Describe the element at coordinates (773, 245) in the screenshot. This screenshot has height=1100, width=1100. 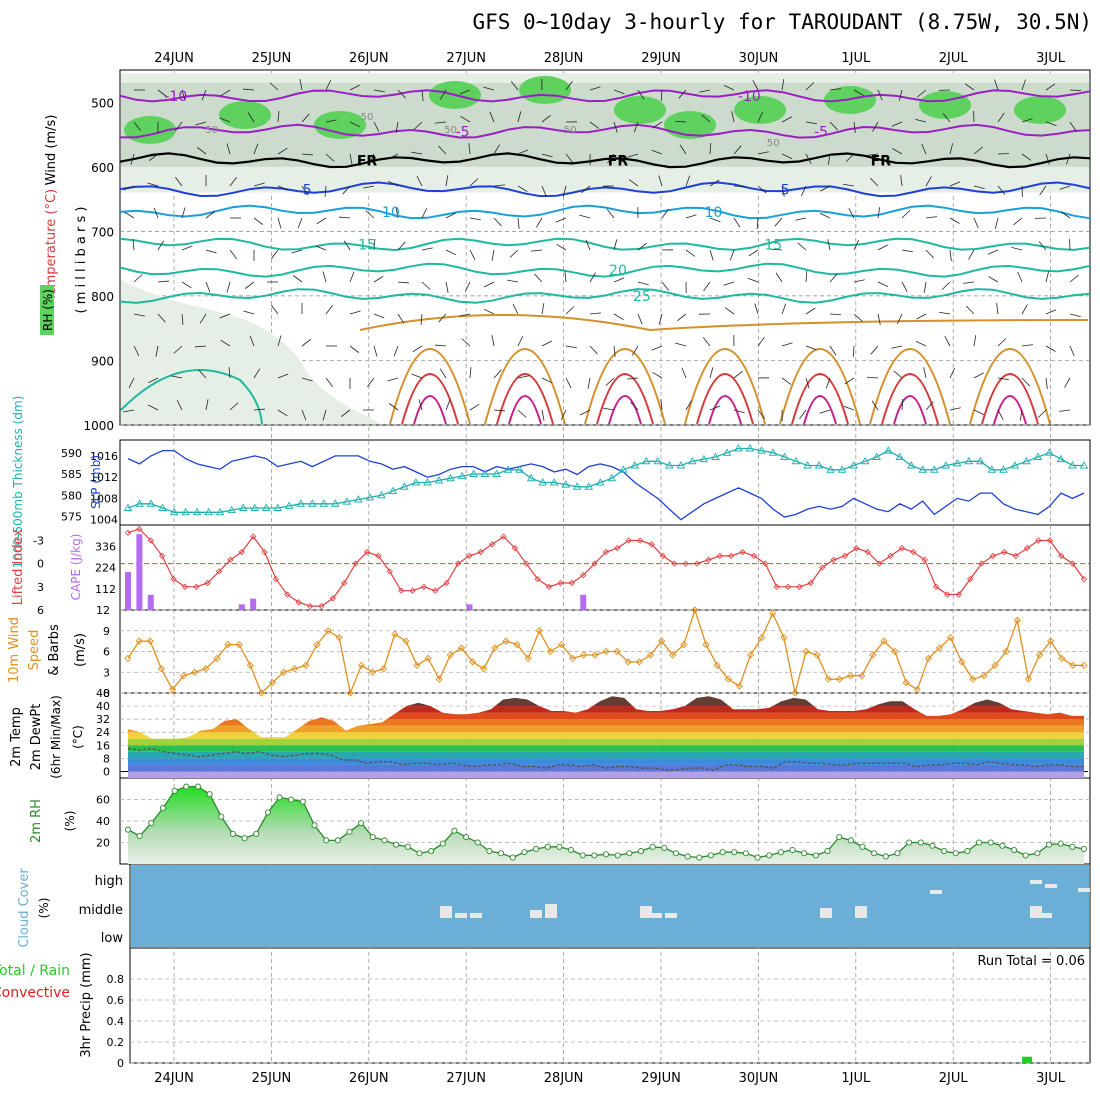
I see `contour-label: 15` at that location.